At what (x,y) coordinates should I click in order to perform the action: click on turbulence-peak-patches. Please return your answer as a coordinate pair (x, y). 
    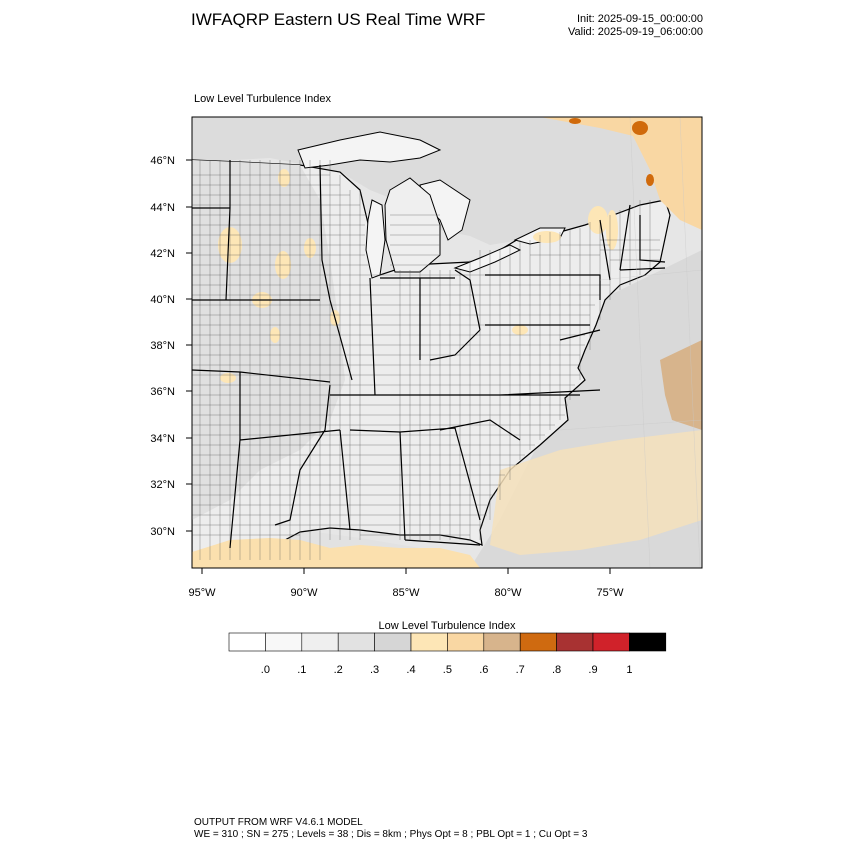
    Looking at the image, I should click on (611, 152).